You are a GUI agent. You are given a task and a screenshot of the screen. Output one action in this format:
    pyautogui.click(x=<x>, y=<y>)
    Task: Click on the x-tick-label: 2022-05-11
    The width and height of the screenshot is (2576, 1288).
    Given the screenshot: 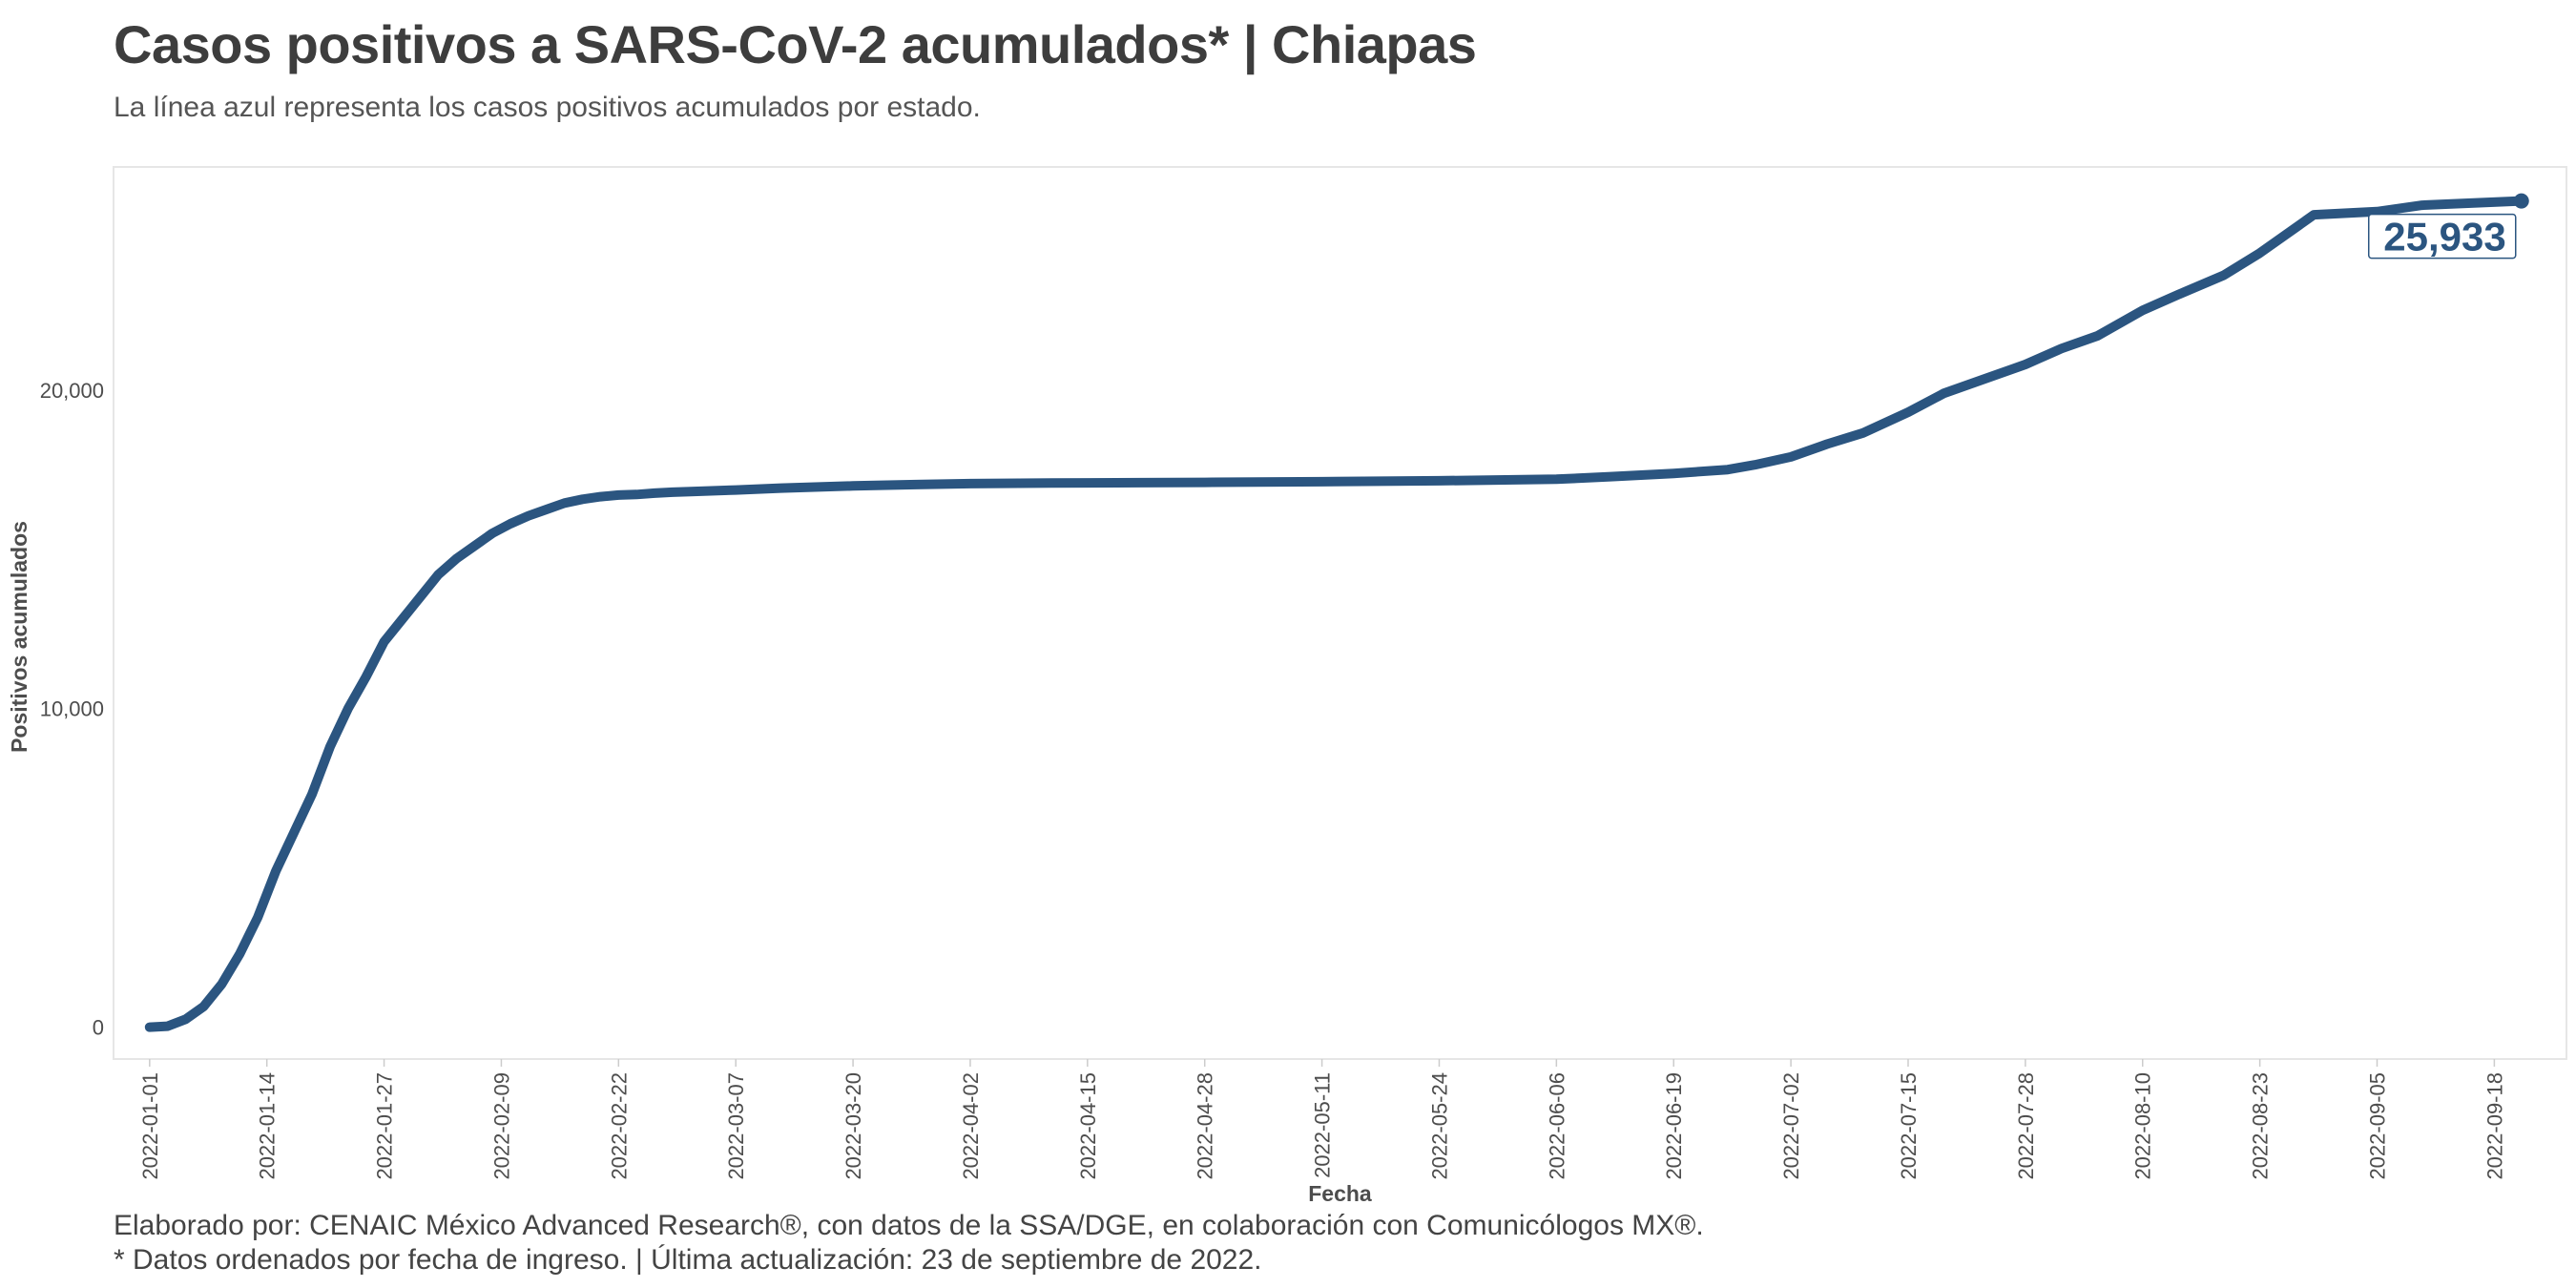 What is the action you would take?
    pyautogui.click(x=1323, y=1125)
    